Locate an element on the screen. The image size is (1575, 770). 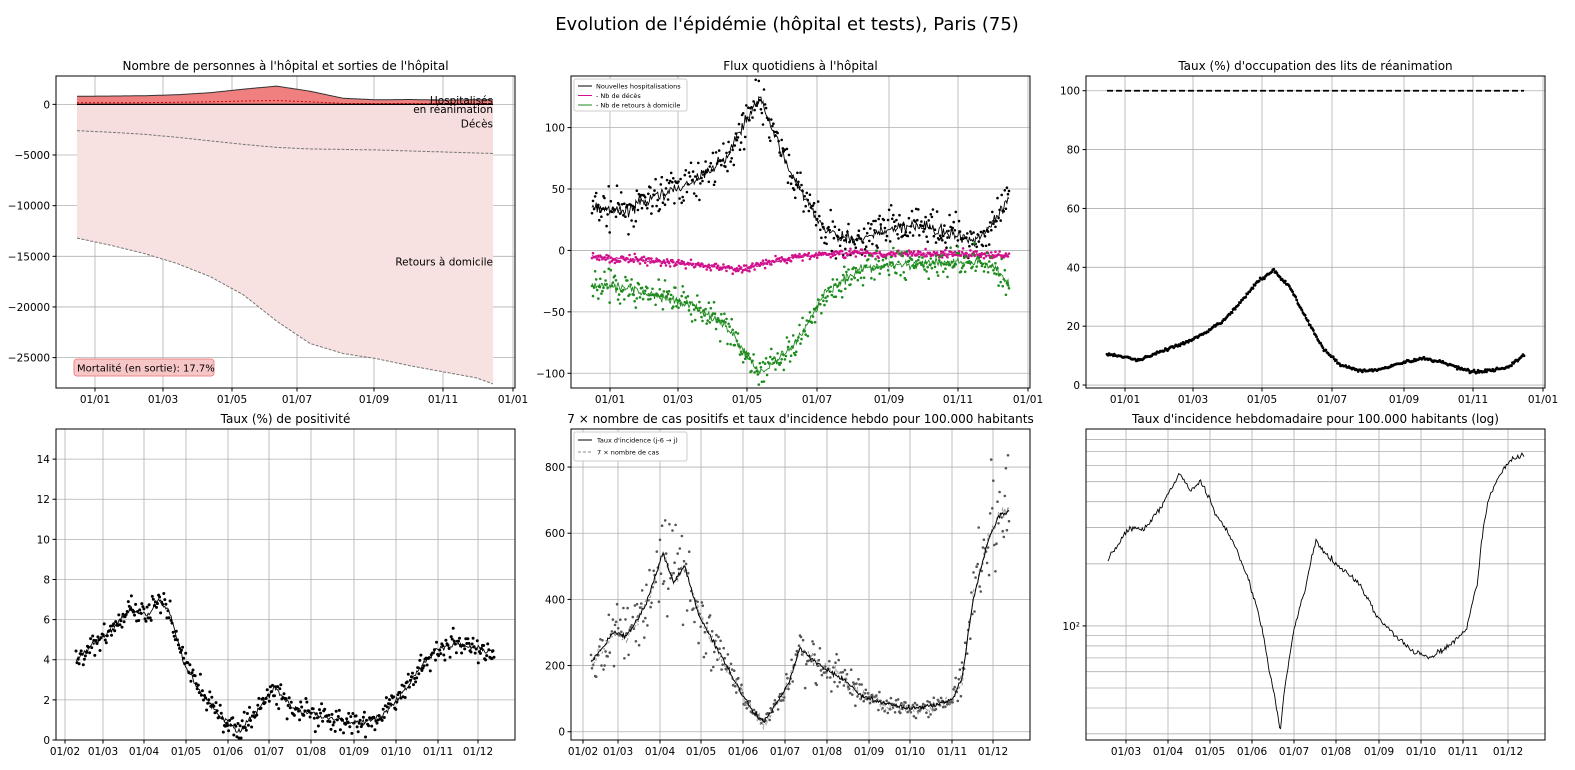
y-tick-label: 2 is located at coordinates (46, 701).